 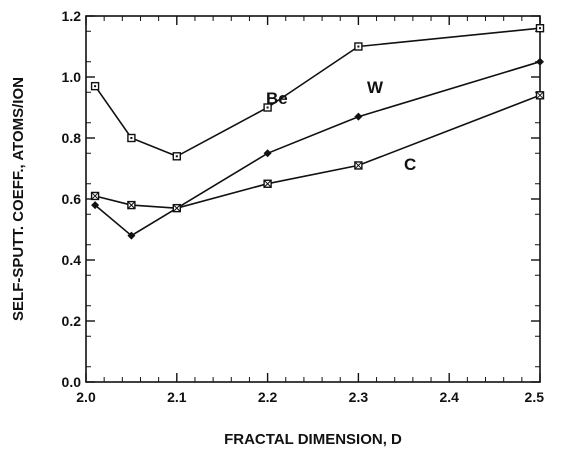 I want to click on x-axis-label: FRACTAL DIMENSION, D, so click(x=313, y=439).